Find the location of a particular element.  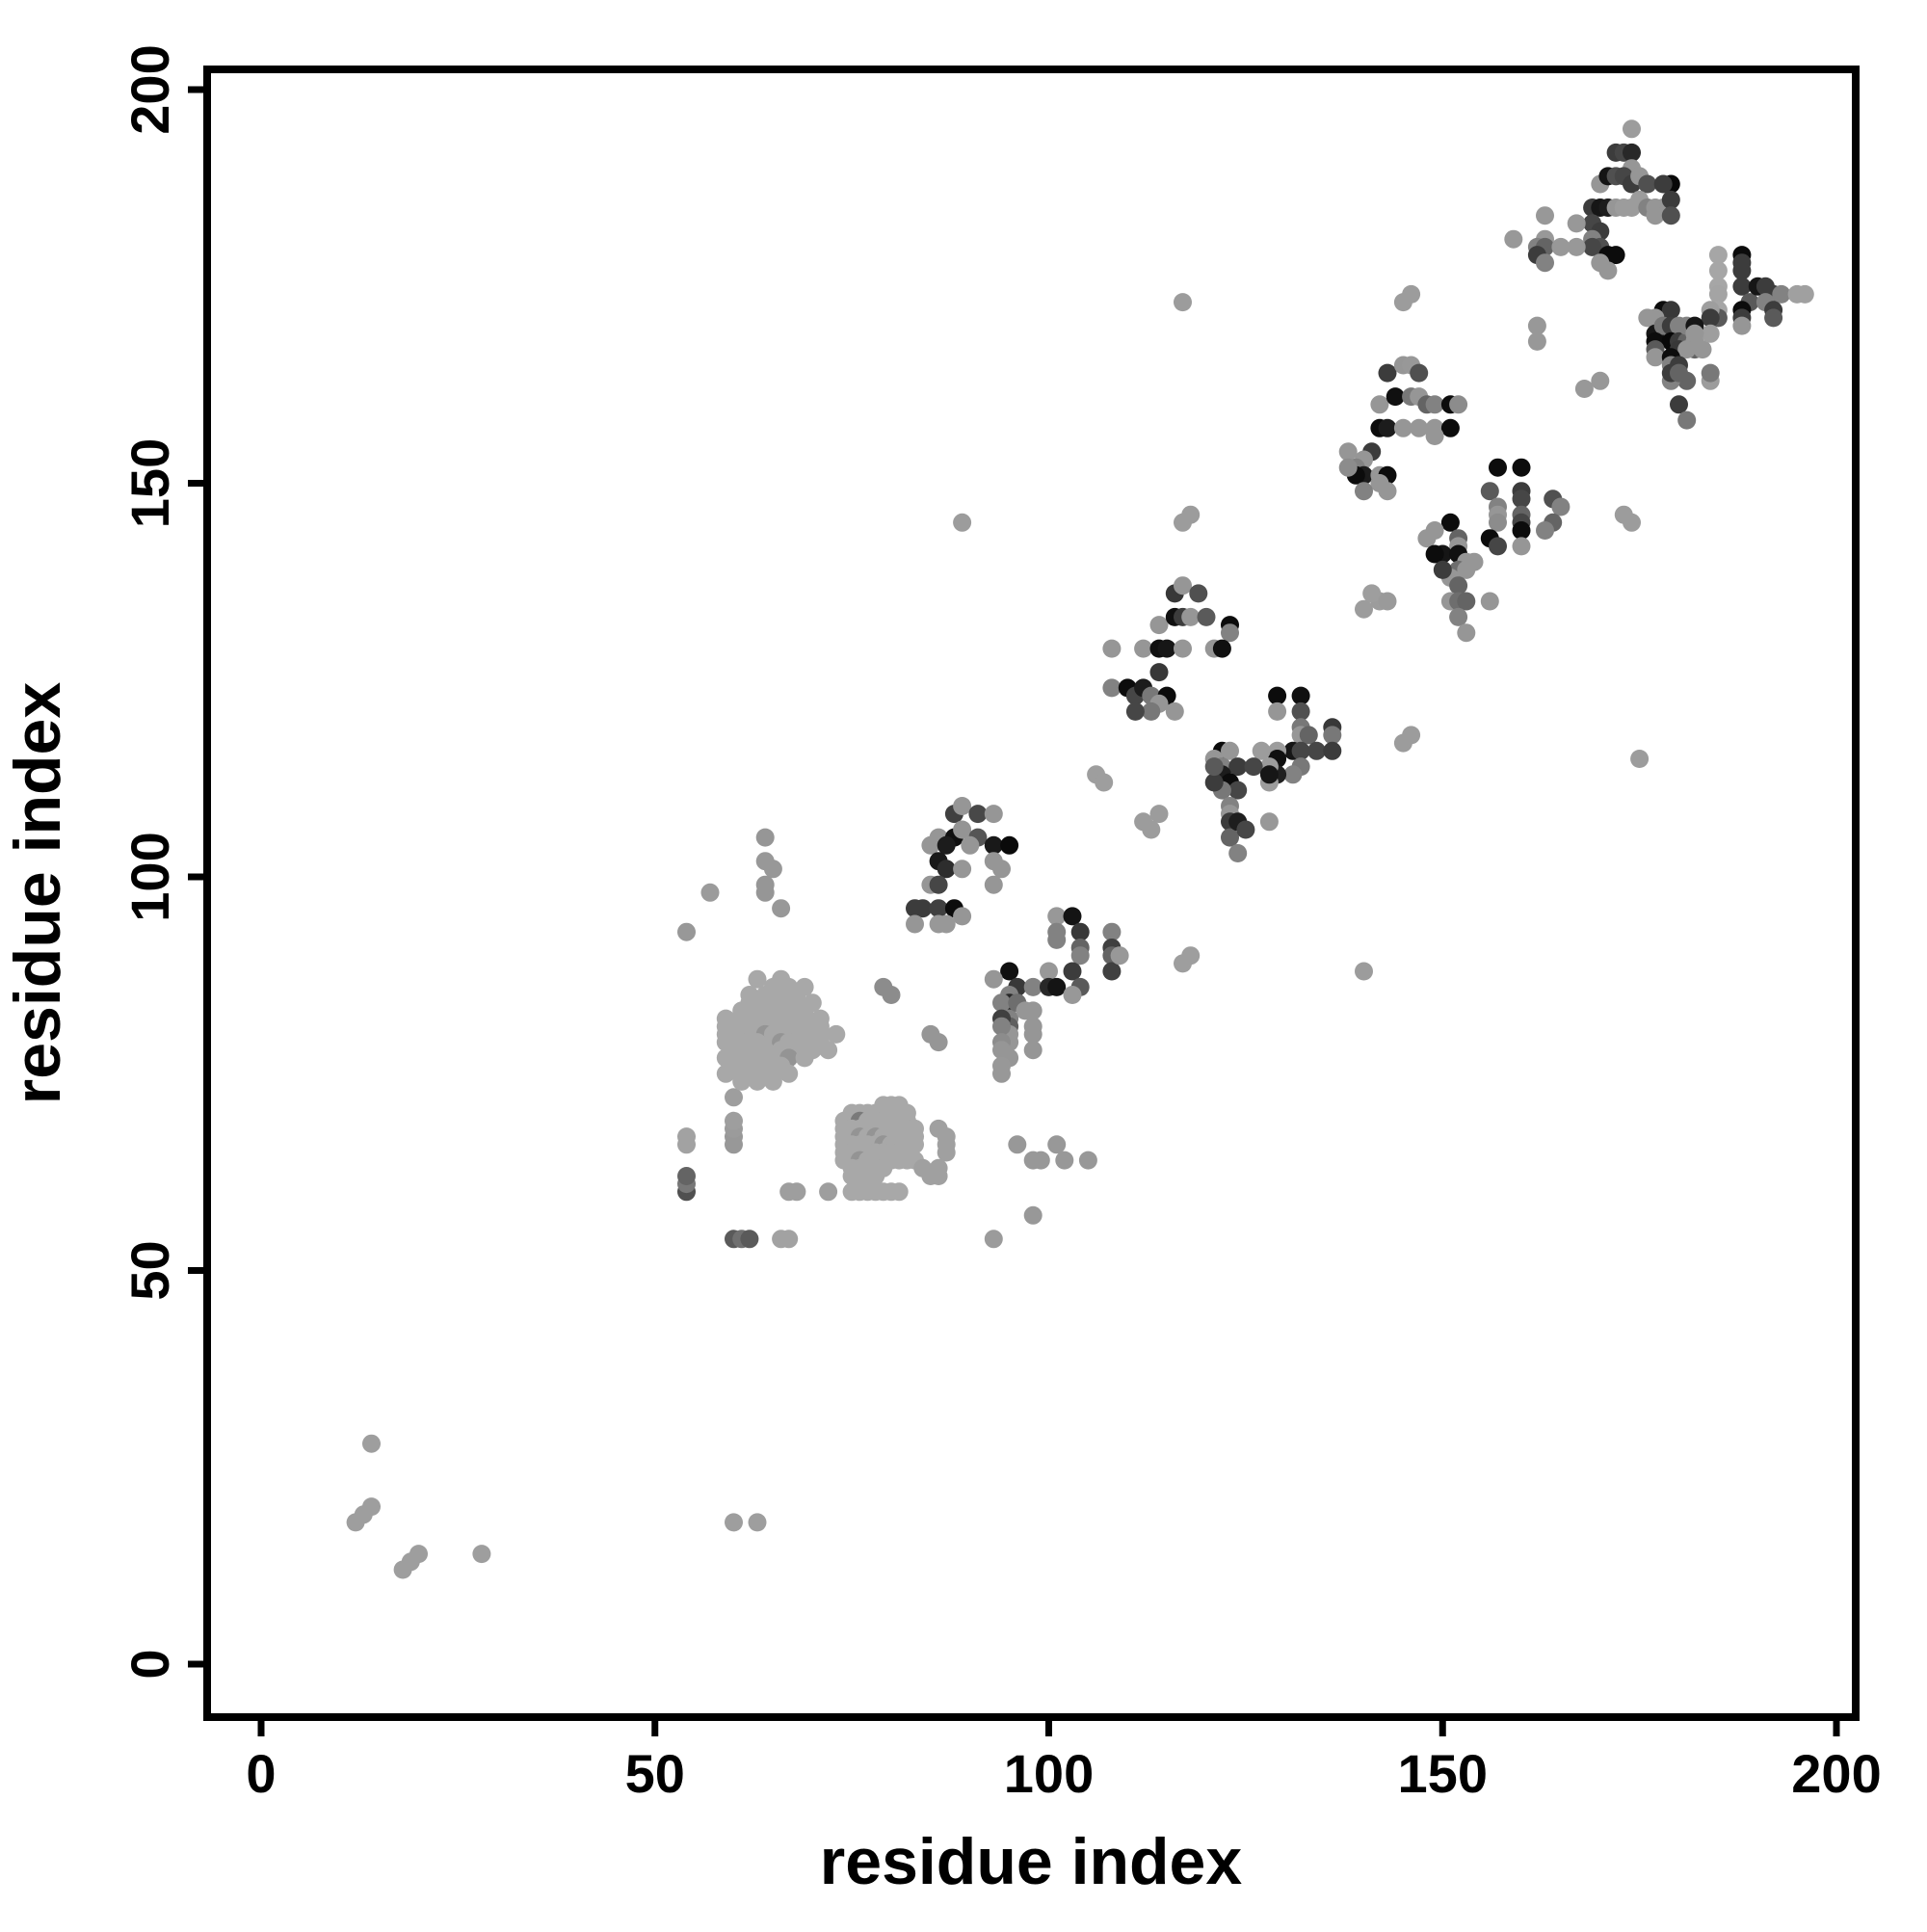

y-tick-label: 50 is located at coordinates (149, 1270).